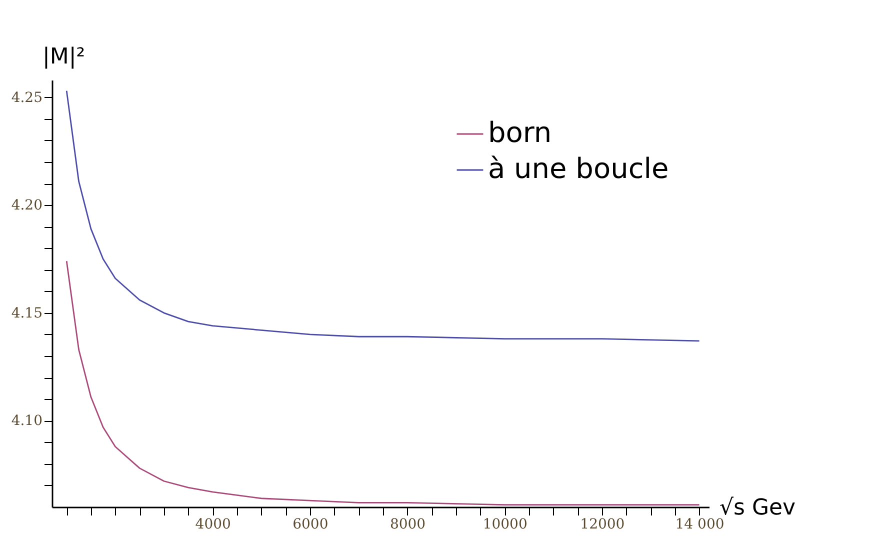  What do you see at coordinates (699, 524) in the screenshot?
I see `x-tick-label: 14 000` at bounding box center [699, 524].